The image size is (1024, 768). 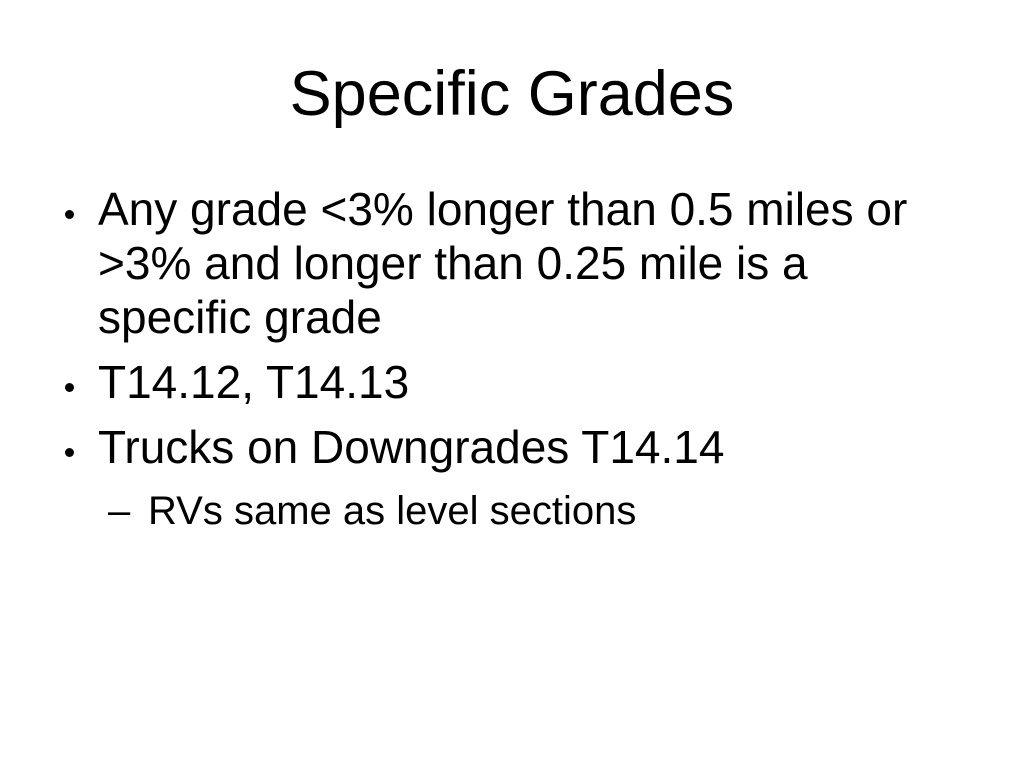 What do you see at coordinates (392, 511) in the screenshot?
I see `sub-bullet-text: RVs same as level sections` at bounding box center [392, 511].